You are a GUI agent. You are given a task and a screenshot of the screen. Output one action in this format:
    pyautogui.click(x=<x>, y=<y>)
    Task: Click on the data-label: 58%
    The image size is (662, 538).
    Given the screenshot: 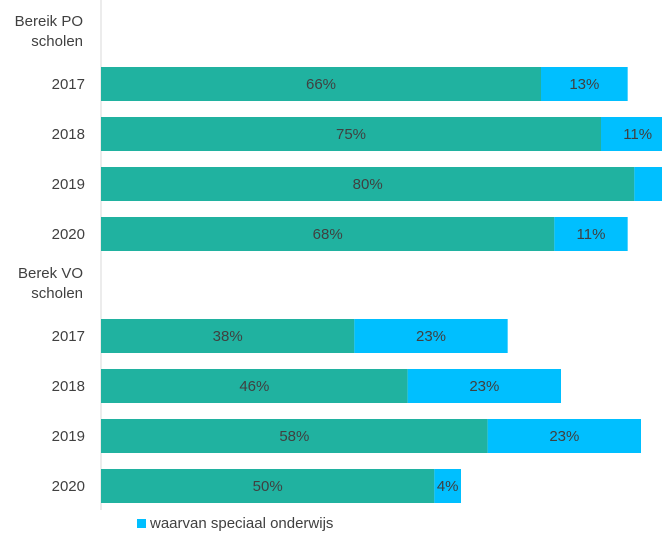 What is the action you would take?
    pyautogui.click(x=294, y=436)
    